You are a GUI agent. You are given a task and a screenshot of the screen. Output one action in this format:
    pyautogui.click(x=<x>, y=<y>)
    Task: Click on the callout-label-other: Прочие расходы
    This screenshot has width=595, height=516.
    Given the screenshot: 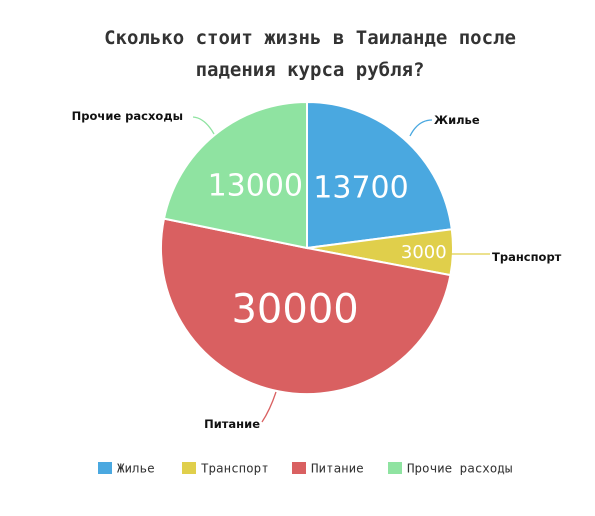 What is the action you would take?
    pyautogui.click(x=127, y=116)
    